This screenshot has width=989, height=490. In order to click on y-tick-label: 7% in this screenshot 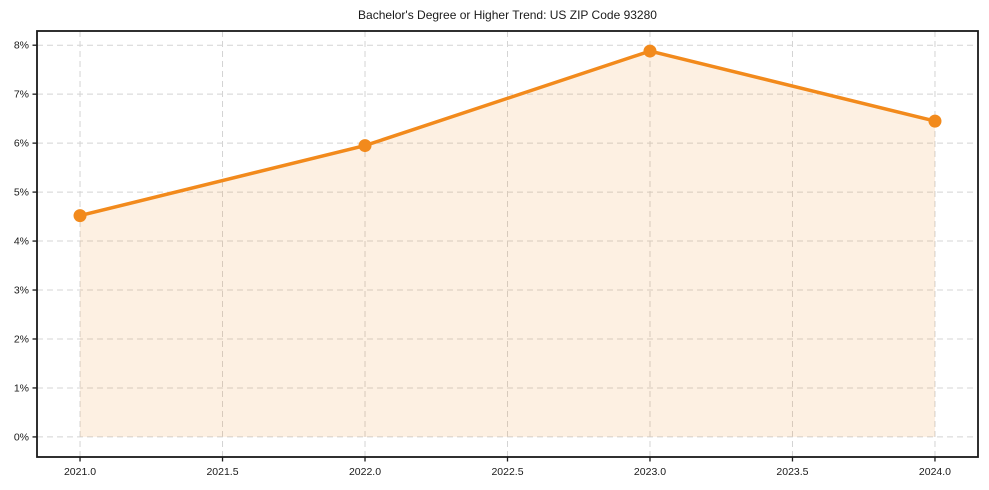, I will do `click(21, 95)`.